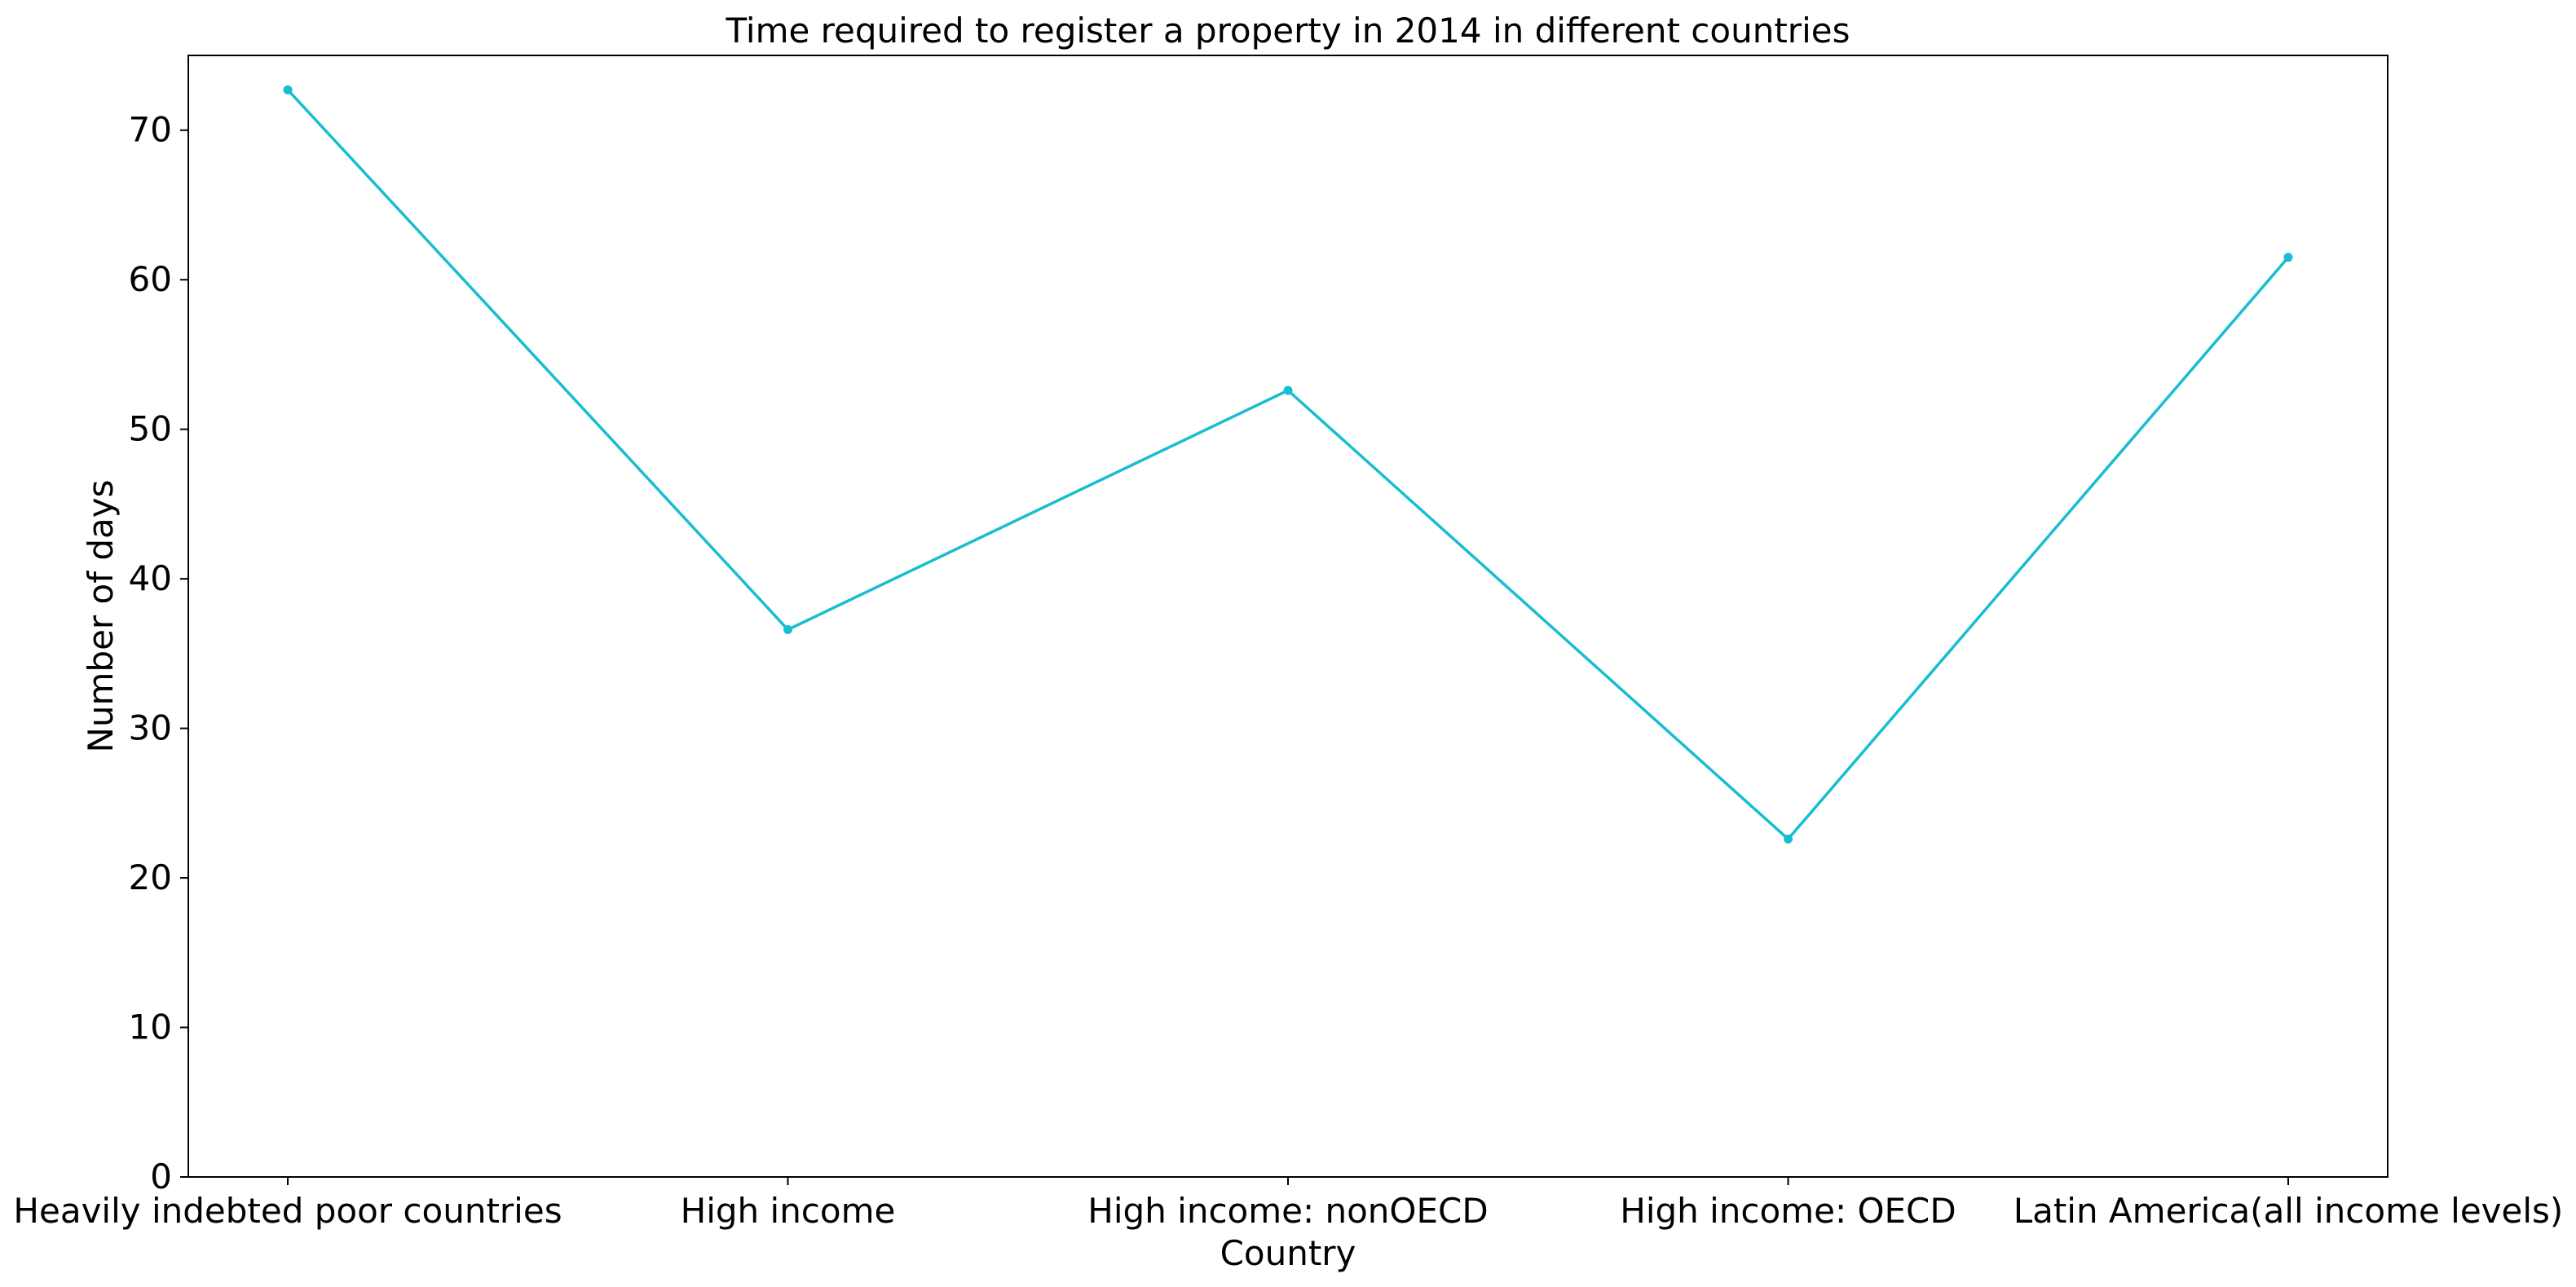  I want to click on y-tick-label: 30, so click(150, 728).